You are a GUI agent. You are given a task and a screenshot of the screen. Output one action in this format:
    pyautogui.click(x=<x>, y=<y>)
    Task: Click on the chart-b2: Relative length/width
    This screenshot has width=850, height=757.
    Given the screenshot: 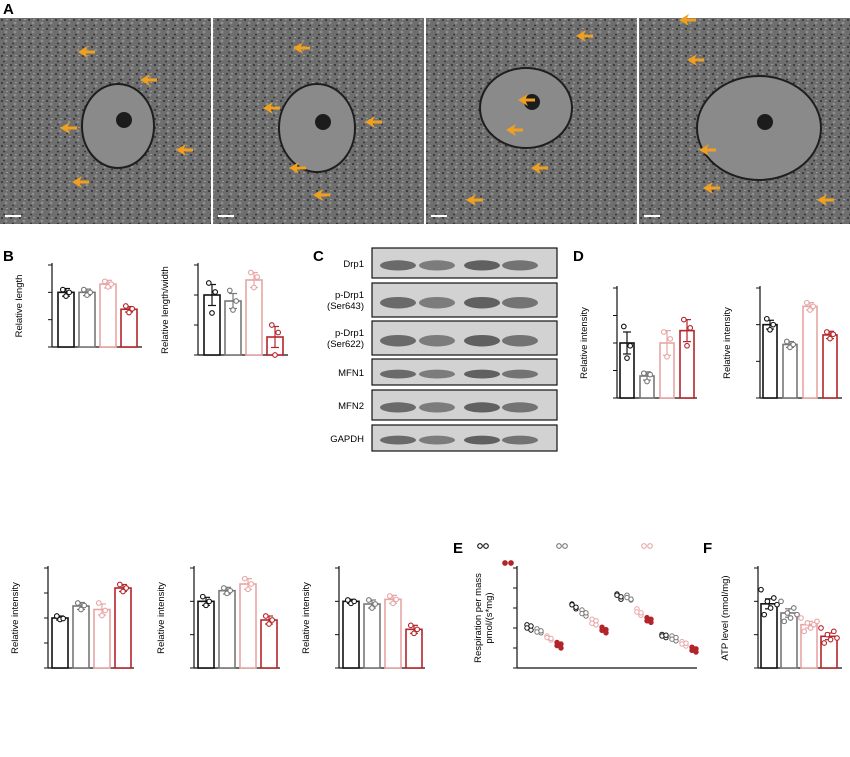 What is the action you would take?
    pyautogui.click(x=224, y=310)
    